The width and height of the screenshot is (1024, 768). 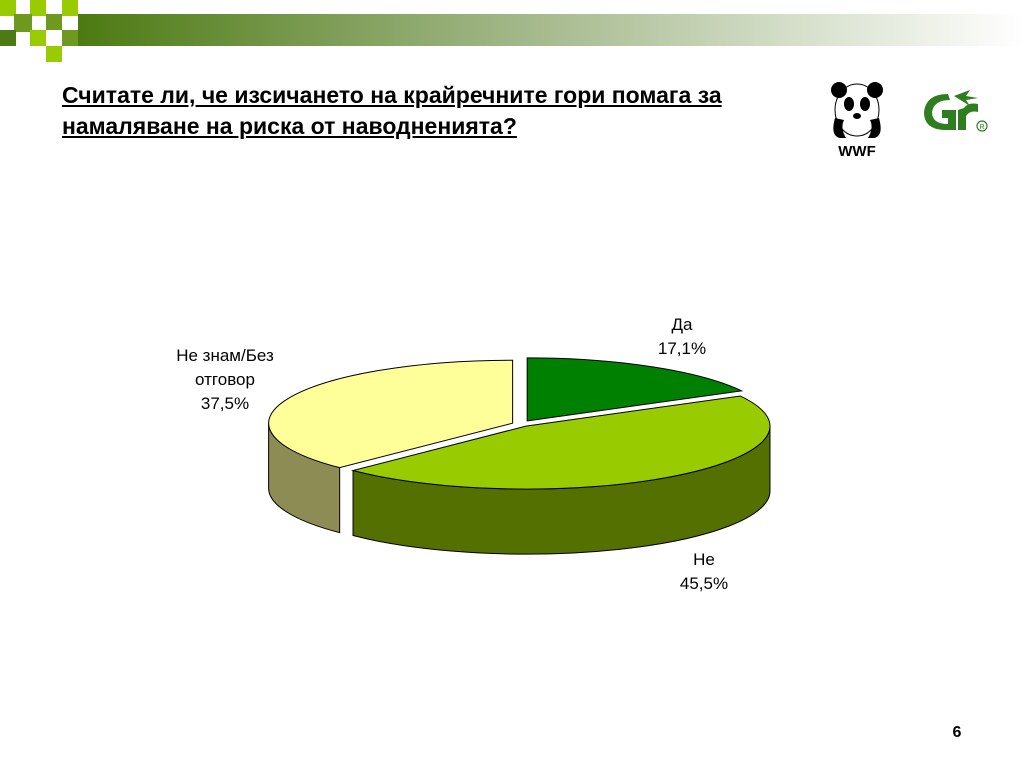 I want to click on slice-label-dont-know-value: 37,5%, so click(x=225, y=403).